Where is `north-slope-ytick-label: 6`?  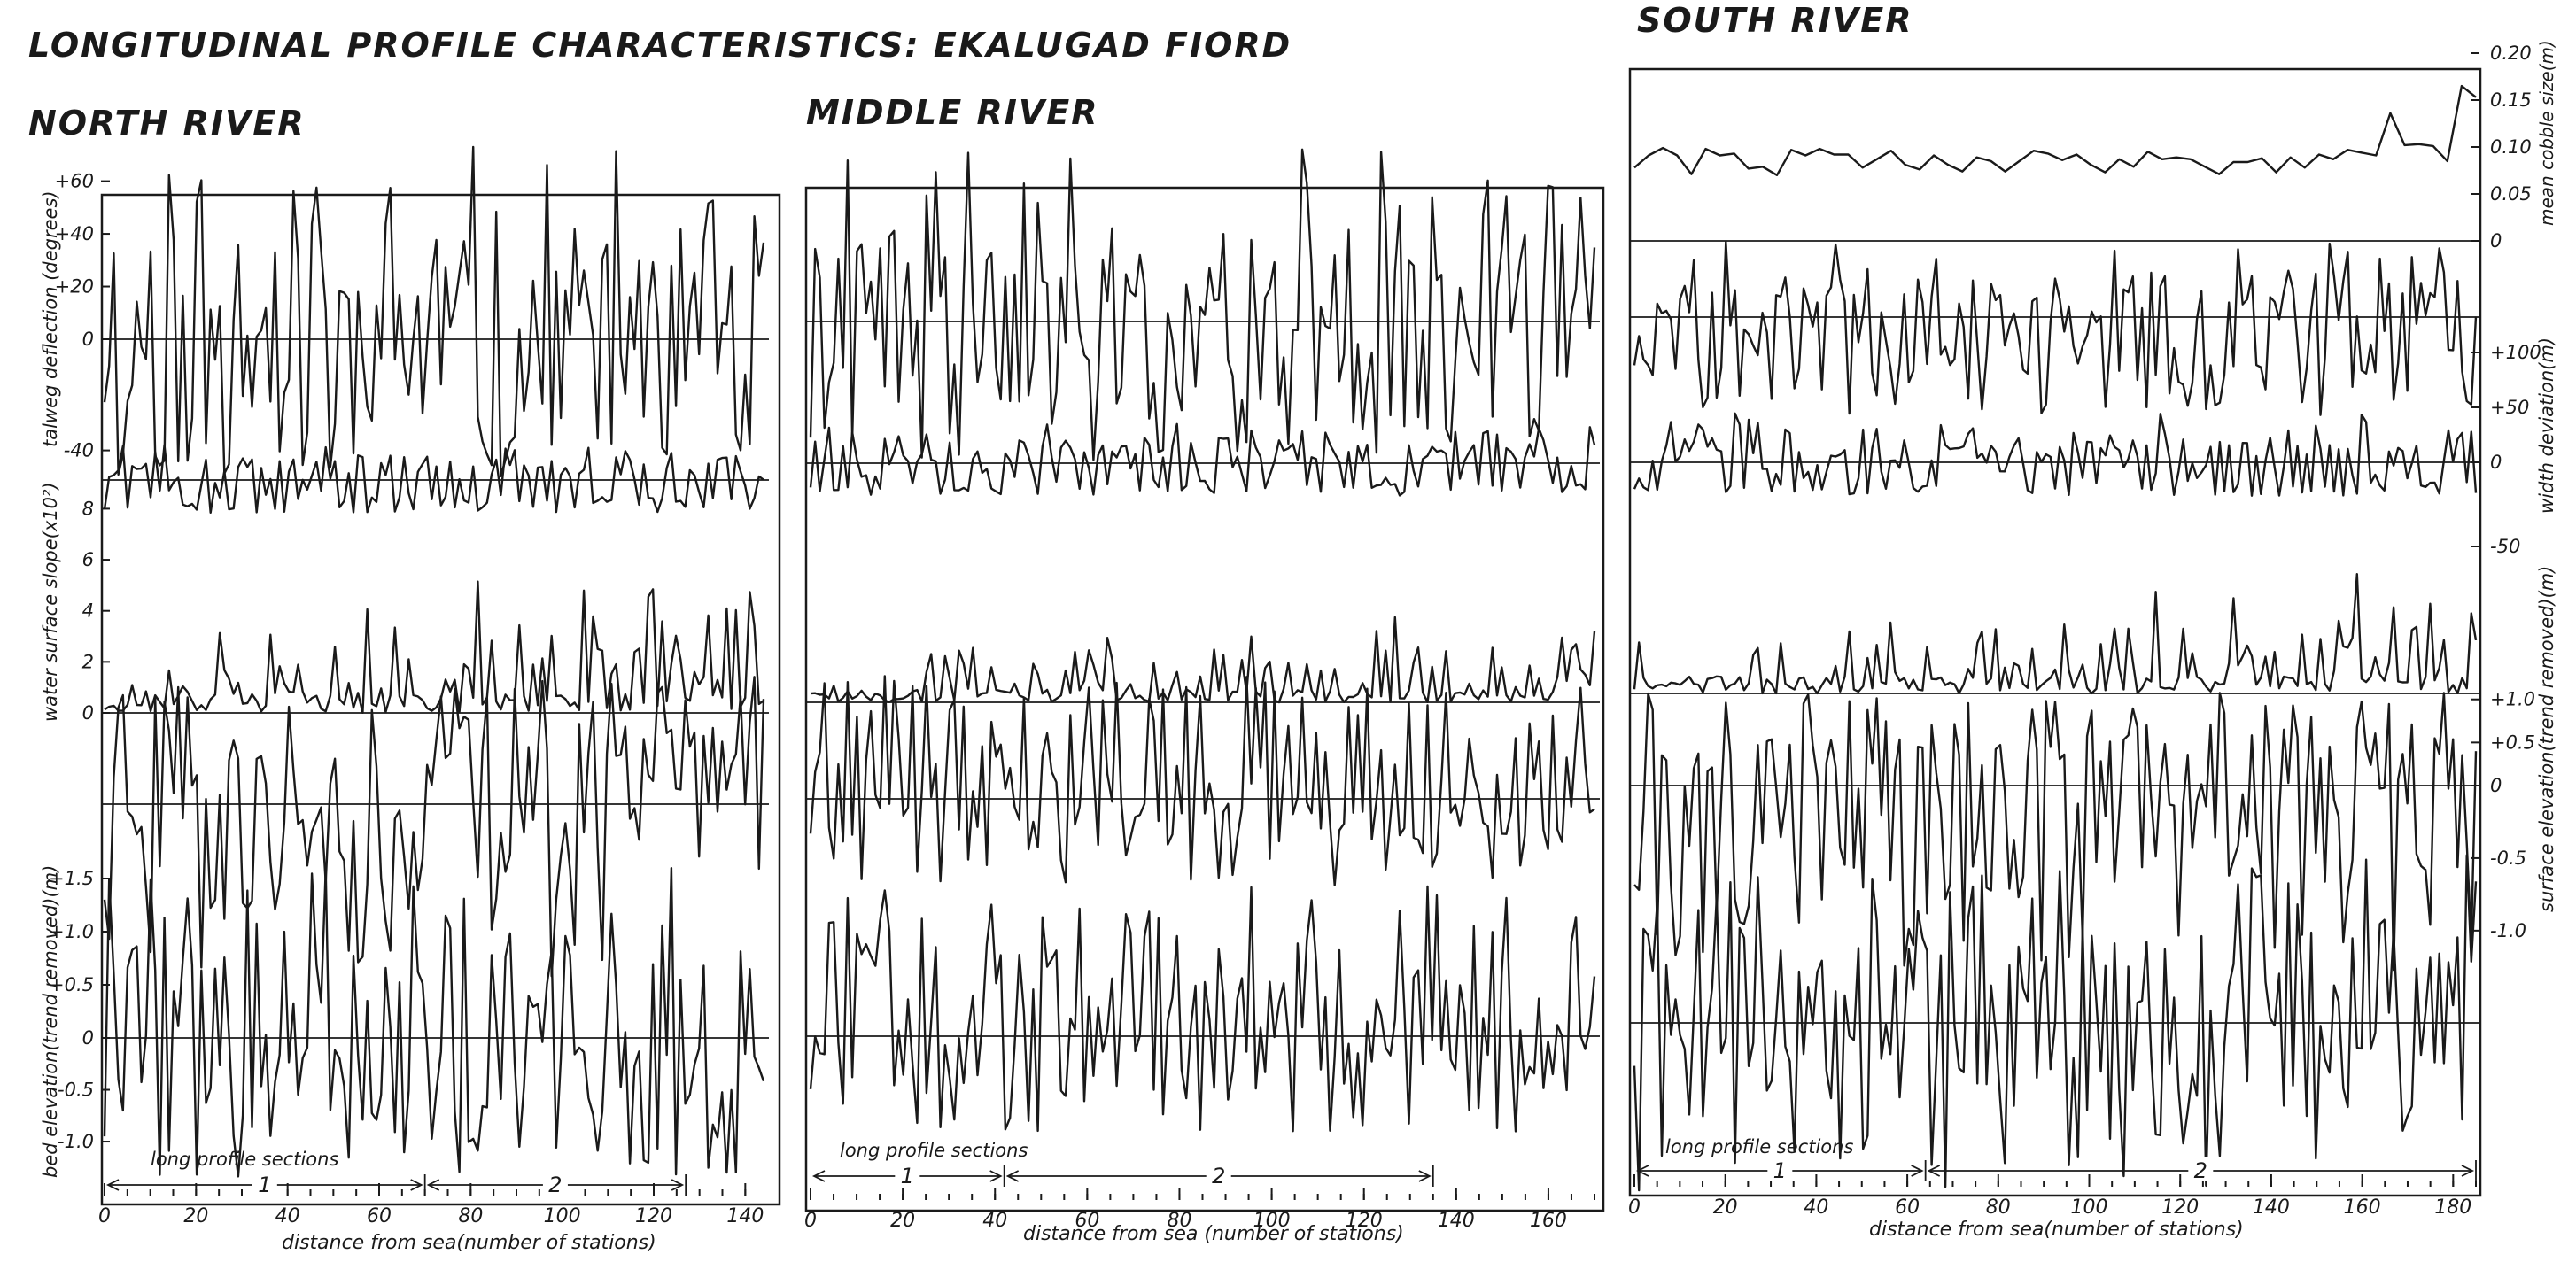
north-slope-ytick-label: 6 is located at coordinates (88, 560).